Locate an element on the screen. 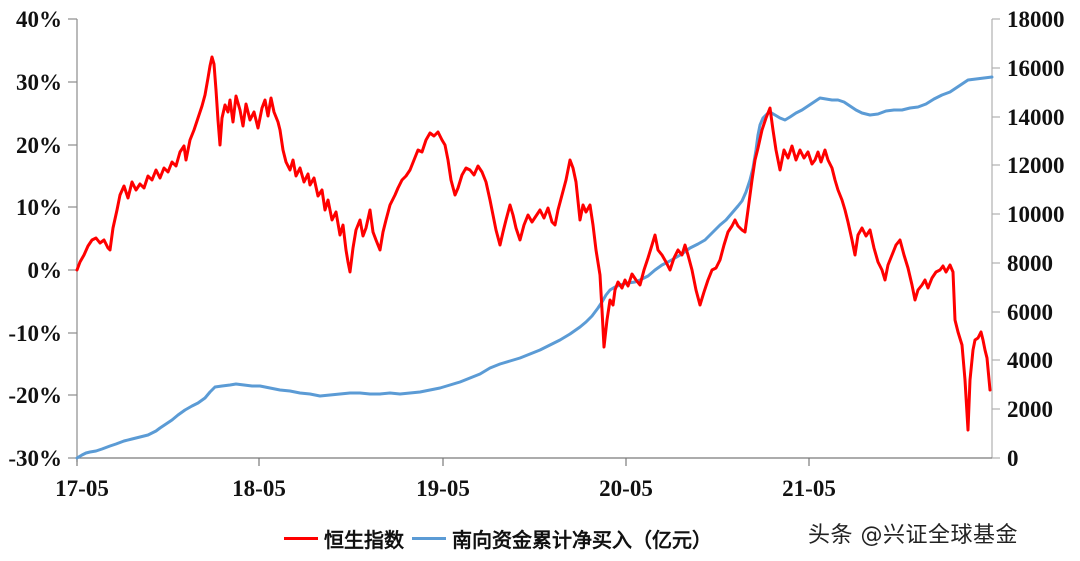  left-tick-label: 40% is located at coordinates (39, 19).